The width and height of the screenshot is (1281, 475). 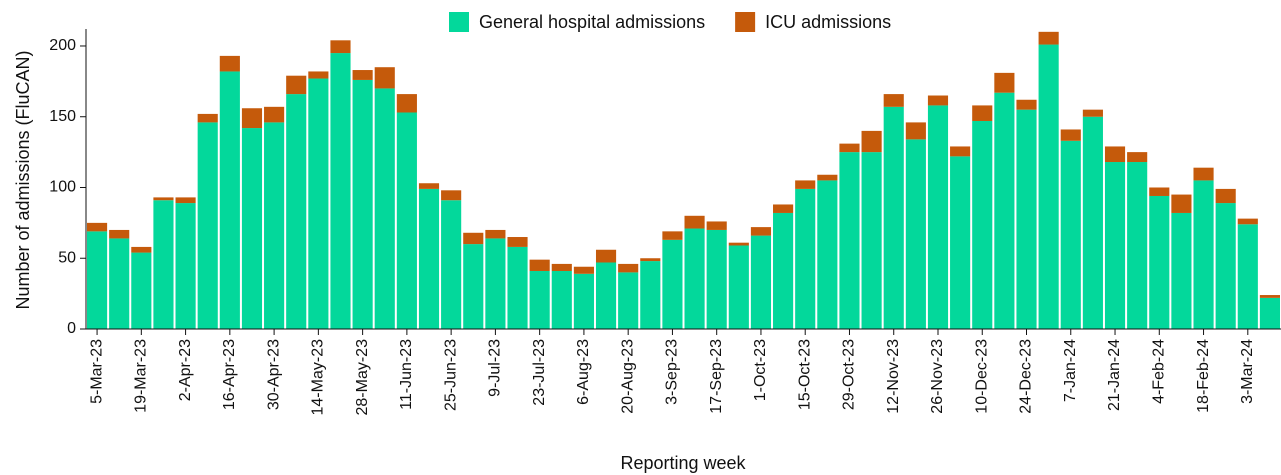 What do you see at coordinates (185, 370) in the screenshot?
I see `x-tick-label: 2-Apr-23` at bounding box center [185, 370].